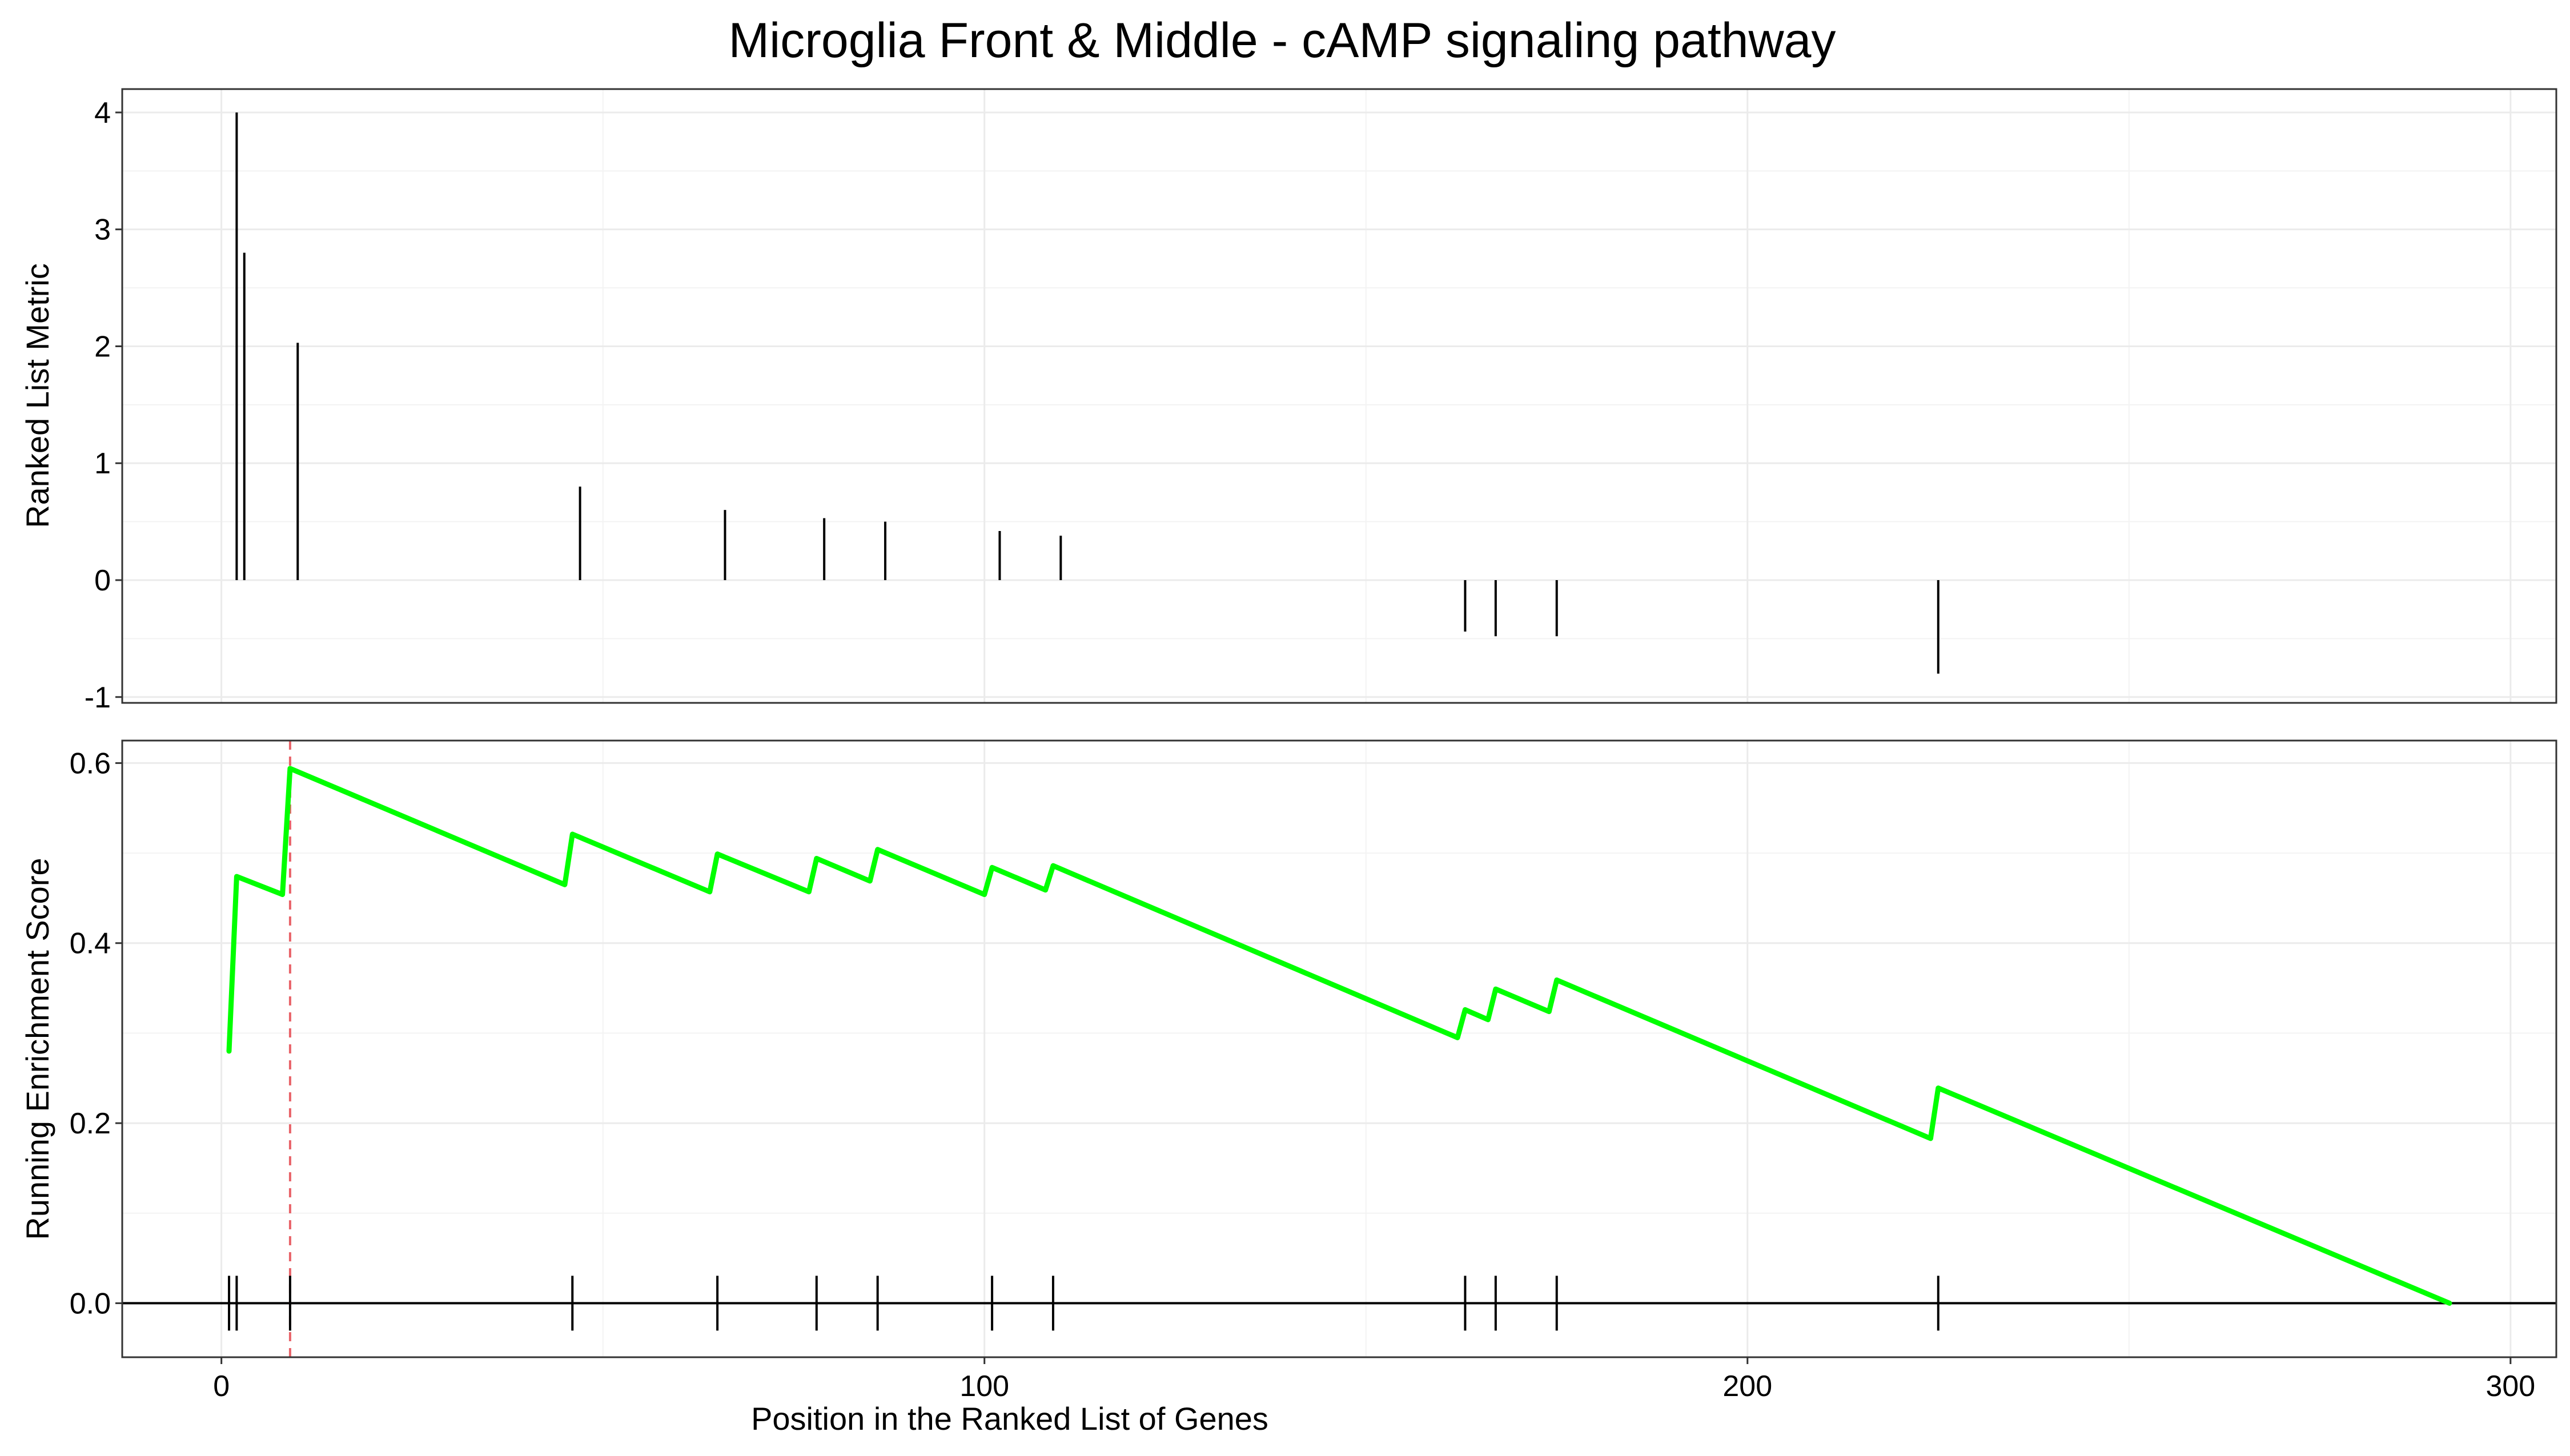 This screenshot has width=2570, height=1456. What do you see at coordinates (37, 1049) in the screenshot?
I see `running-es-ylabel: Running Enrichment Score` at bounding box center [37, 1049].